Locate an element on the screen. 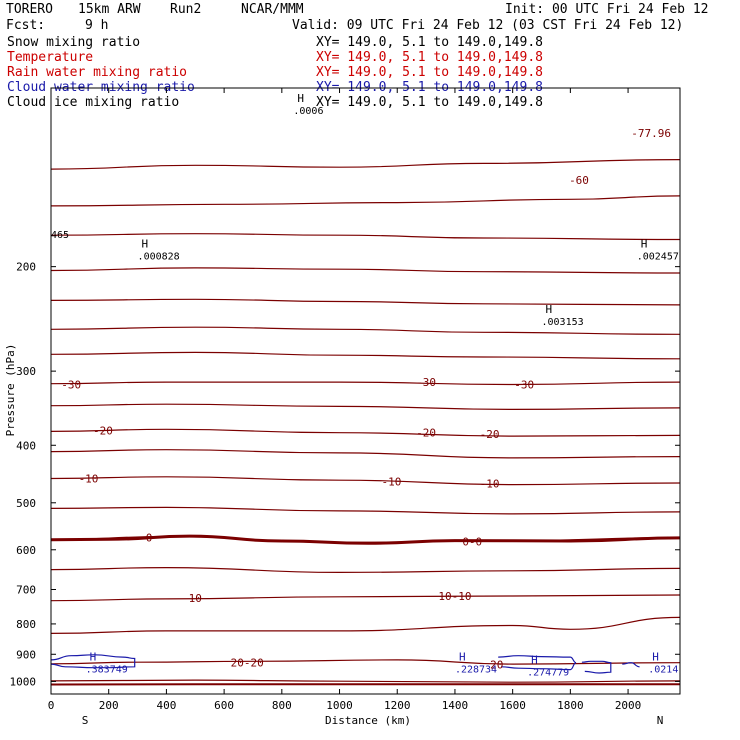  maximum-value: .003153 is located at coordinates (563, 322).